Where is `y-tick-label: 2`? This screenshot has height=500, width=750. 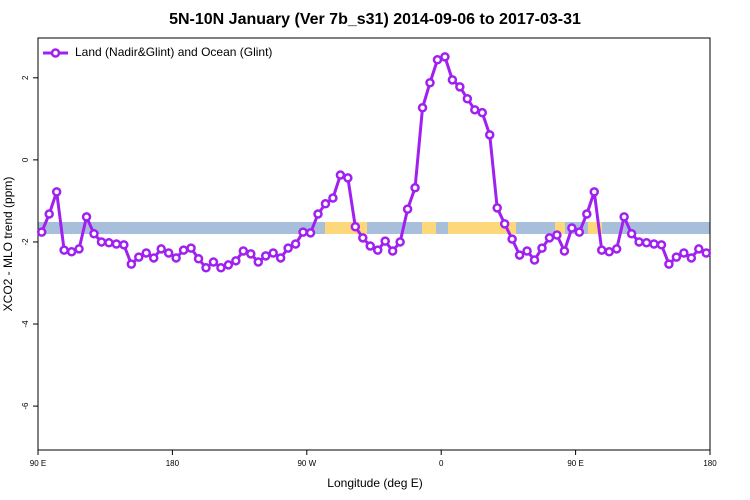
y-tick-label: 2 is located at coordinates (25, 77).